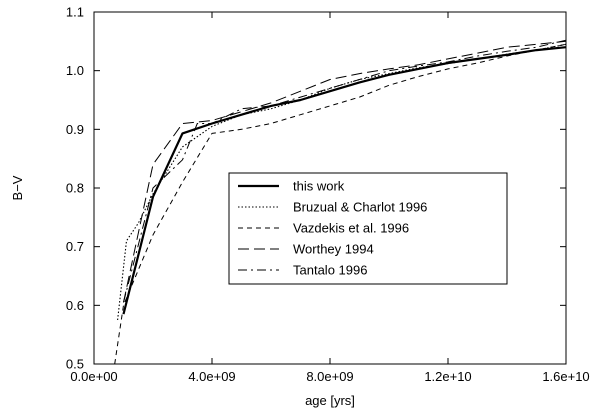  What do you see at coordinates (75, 129) in the screenshot?
I see `y-tick-label: 0.9` at bounding box center [75, 129].